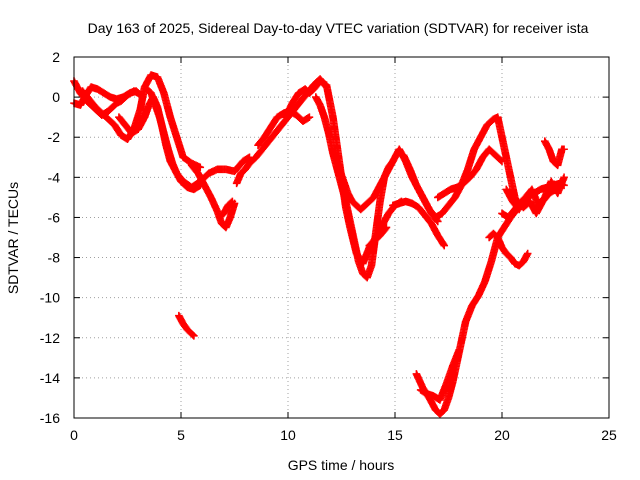 This screenshot has width=640, height=480. Describe the element at coordinates (181, 435) in the screenshot. I see `x-tick-label: 5` at that location.